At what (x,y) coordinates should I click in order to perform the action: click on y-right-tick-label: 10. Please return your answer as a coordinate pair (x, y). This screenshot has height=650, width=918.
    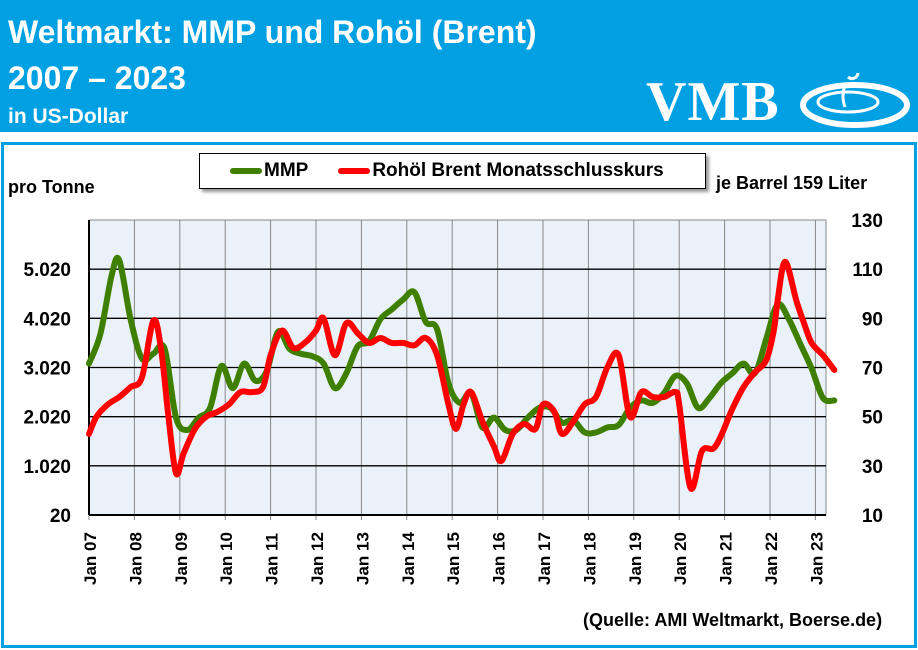
    Looking at the image, I should click on (872, 516).